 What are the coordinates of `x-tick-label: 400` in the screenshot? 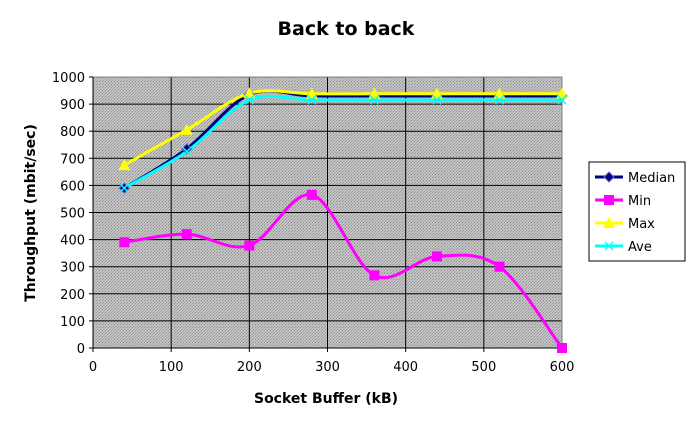 It's located at (405, 367).